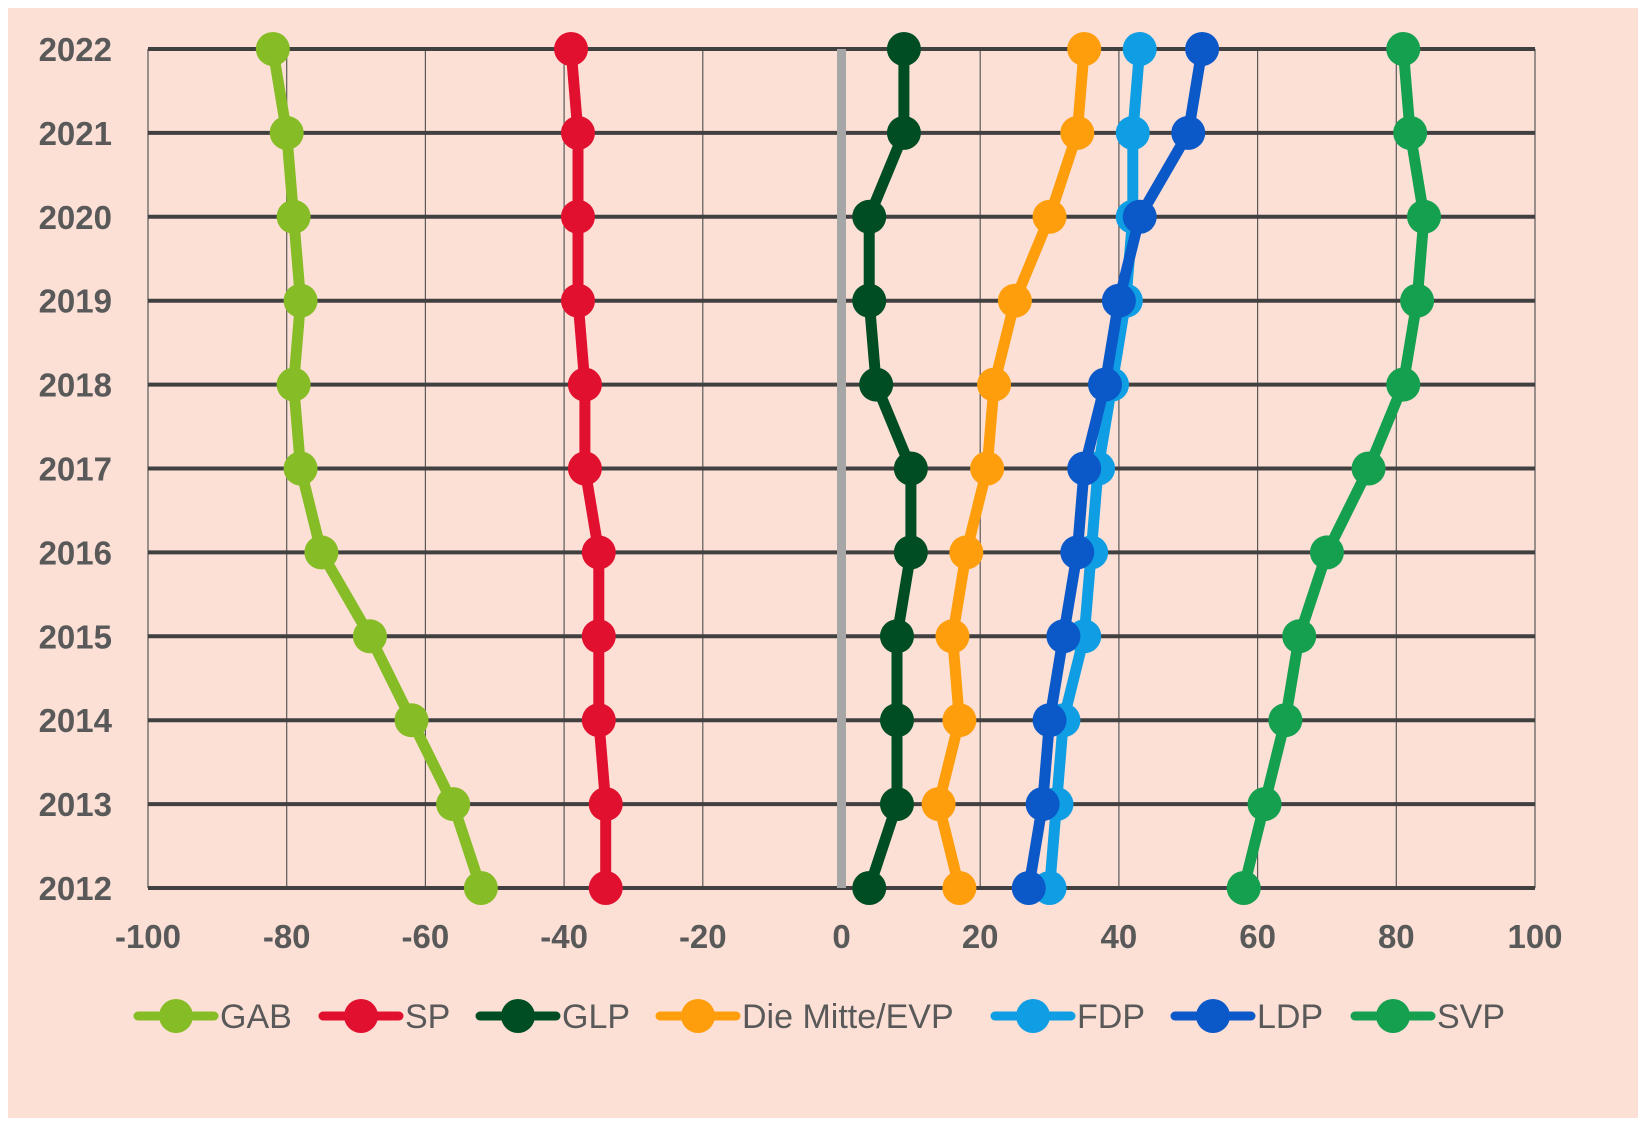 This screenshot has height=1123, width=1638. What do you see at coordinates (1334, 468) in the screenshot?
I see `series-svp` at bounding box center [1334, 468].